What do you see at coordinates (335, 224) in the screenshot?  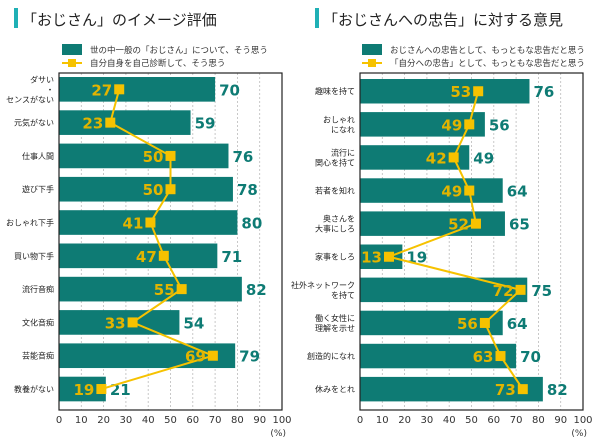 I see `category-label: 奥さんを大事にしろ` at bounding box center [335, 224].